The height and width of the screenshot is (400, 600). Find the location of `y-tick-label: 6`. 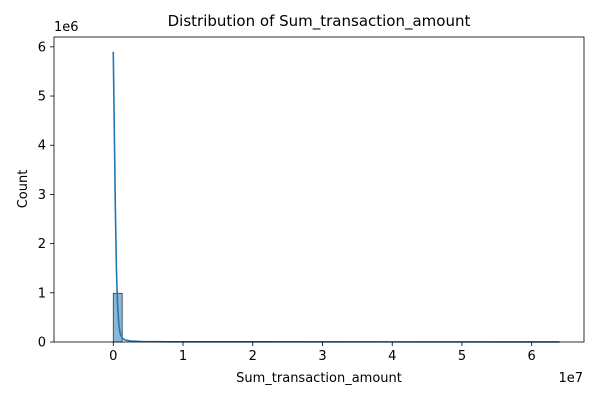

y-tick-label: 6 is located at coordinates (42, 47).